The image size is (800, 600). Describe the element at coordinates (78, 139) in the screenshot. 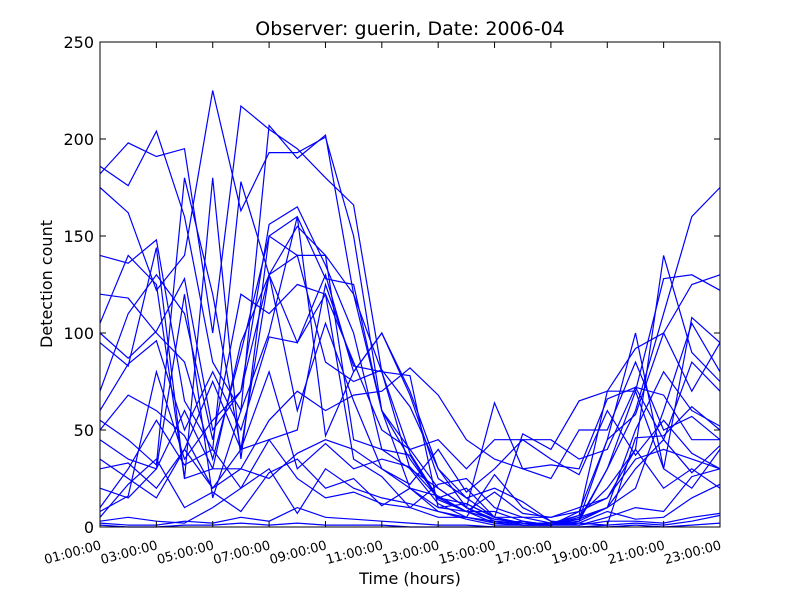

I see `y-tick-label: 200` at that location.